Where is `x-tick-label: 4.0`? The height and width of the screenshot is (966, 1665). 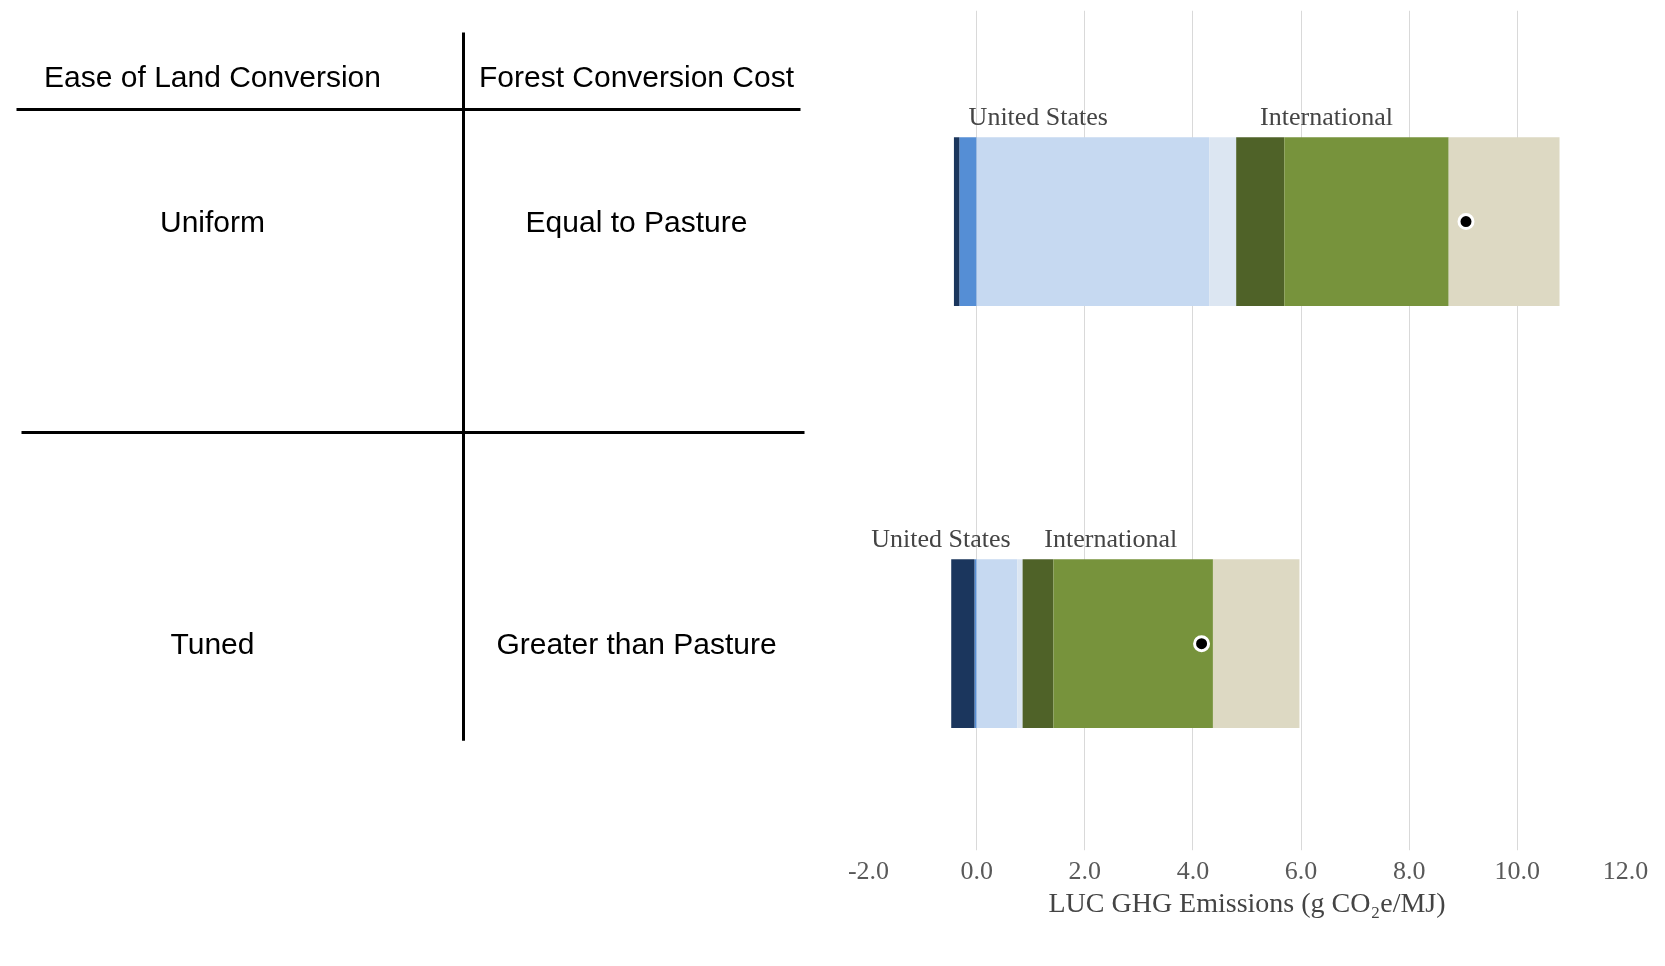 x-tick-label: 4.0 is located at coordinates (1193, 870).